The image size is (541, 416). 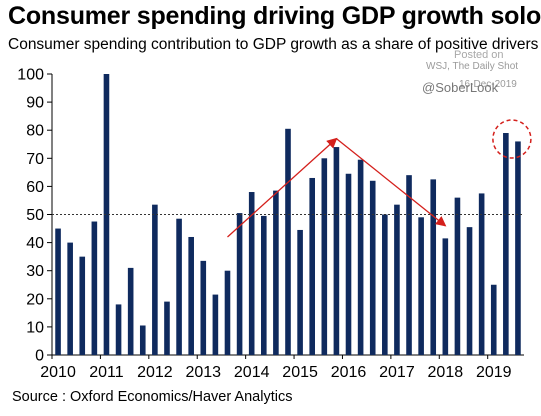 I want to click on x-tick-label: 2011, so click(x=106, y=372).